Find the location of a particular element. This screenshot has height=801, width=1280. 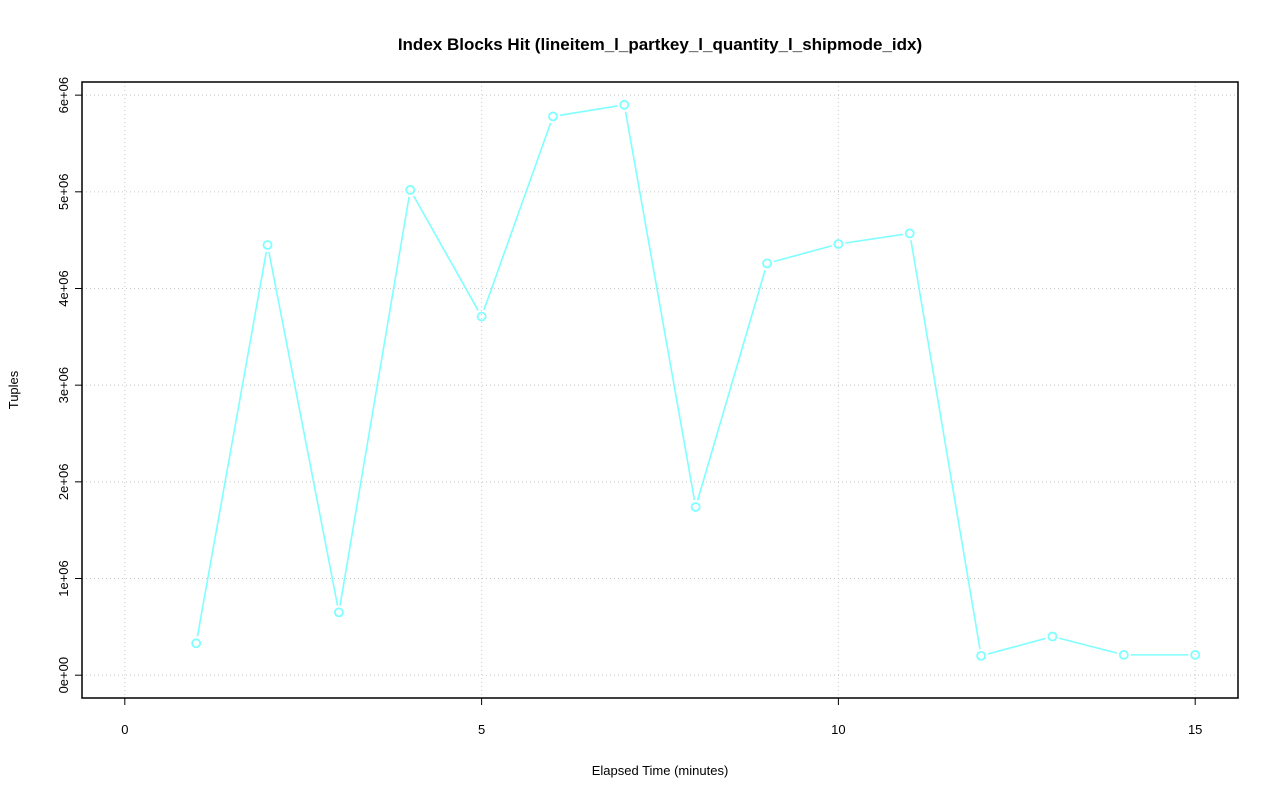

y-tick-label: 6e+06 is located at coordinates (63, 95).